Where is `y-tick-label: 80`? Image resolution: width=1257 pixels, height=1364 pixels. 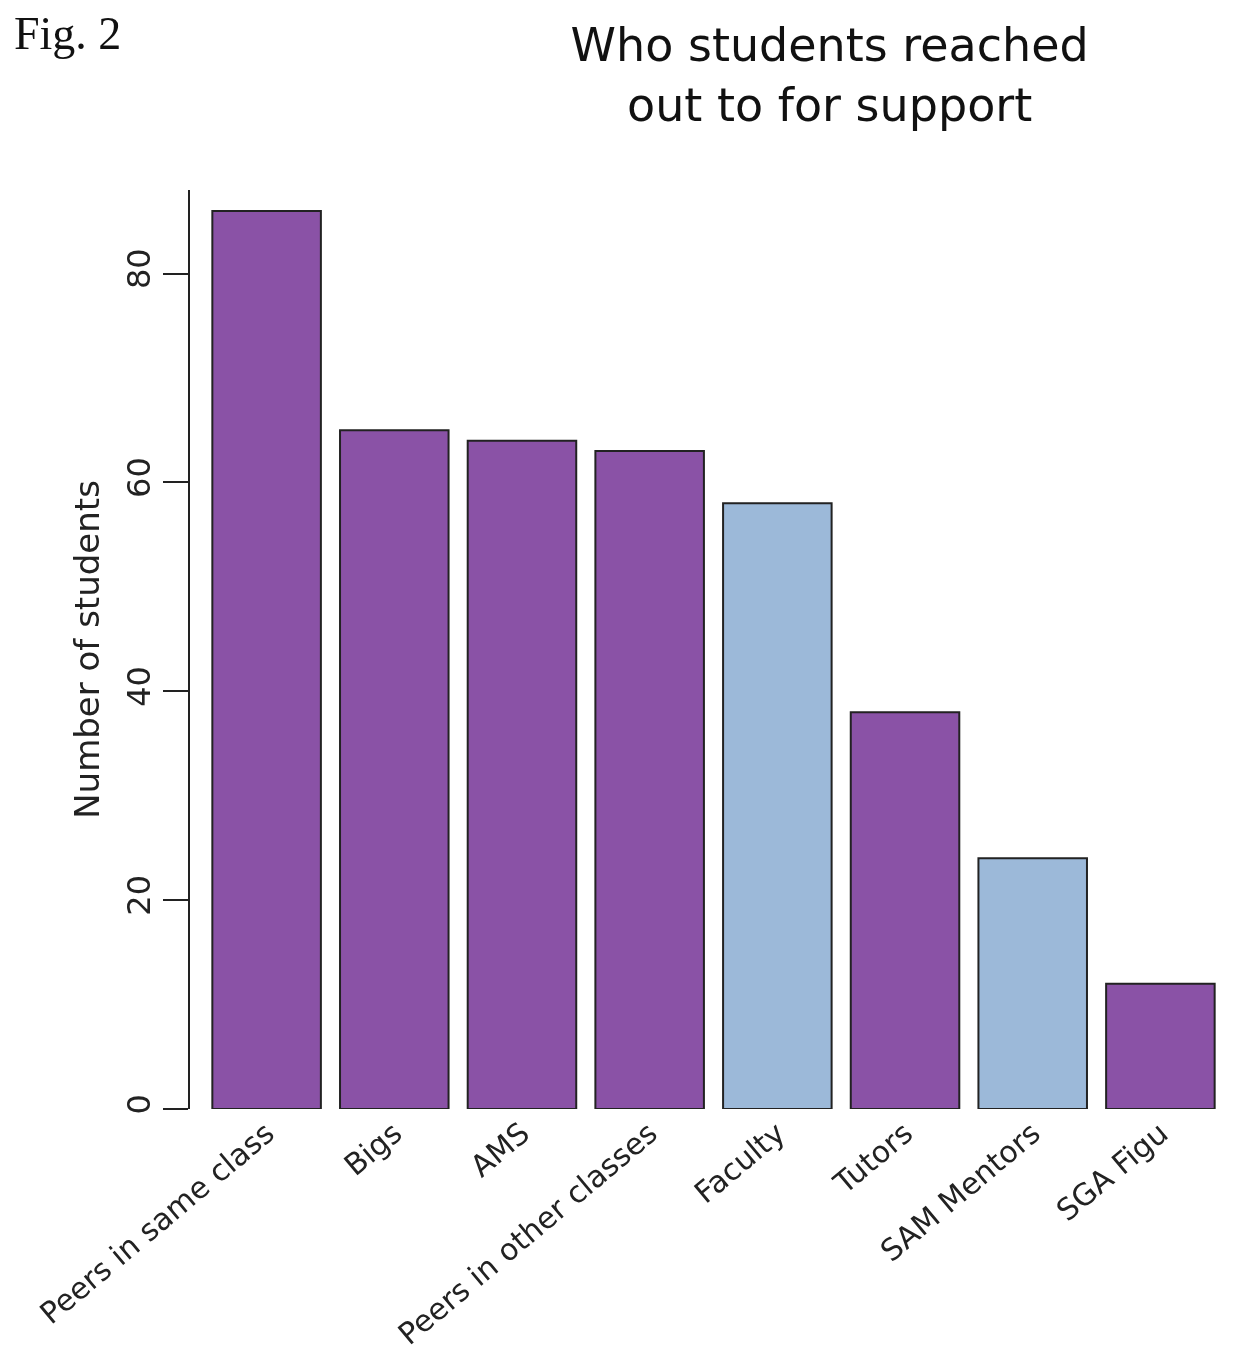
y-tick-label: 80 is located at coordinates (139, 269).